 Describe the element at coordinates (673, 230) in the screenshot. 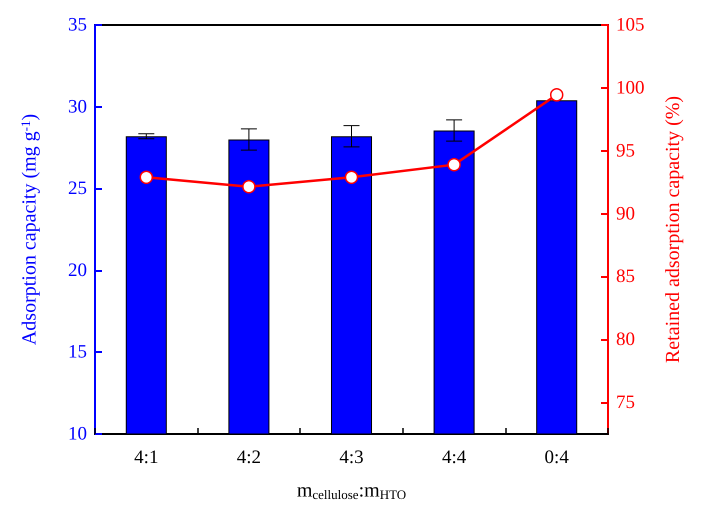

I see `y2-axis-title: Retained adsorption capacity (%)` at that location.